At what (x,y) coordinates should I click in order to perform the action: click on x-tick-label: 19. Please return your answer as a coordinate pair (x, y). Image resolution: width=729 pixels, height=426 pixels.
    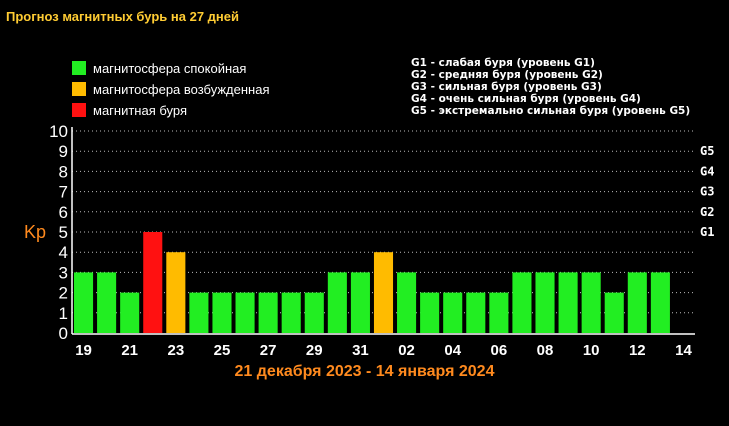
    Looking at the image, I should click on (83, 350).